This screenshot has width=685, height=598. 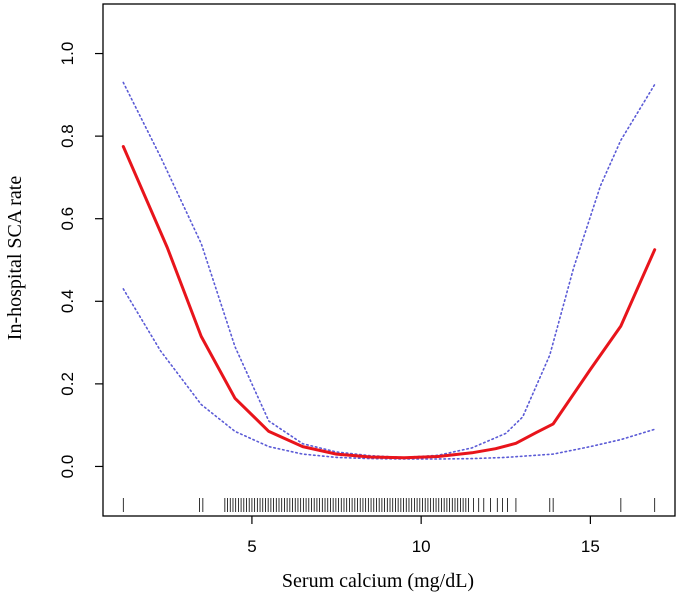 What do you see at coordinates (80, 260) in the screenshot?
I see `y-axis: 0.0 0.2 0.4 0.6 0.8 1.0` at bounding box center [80, 260].